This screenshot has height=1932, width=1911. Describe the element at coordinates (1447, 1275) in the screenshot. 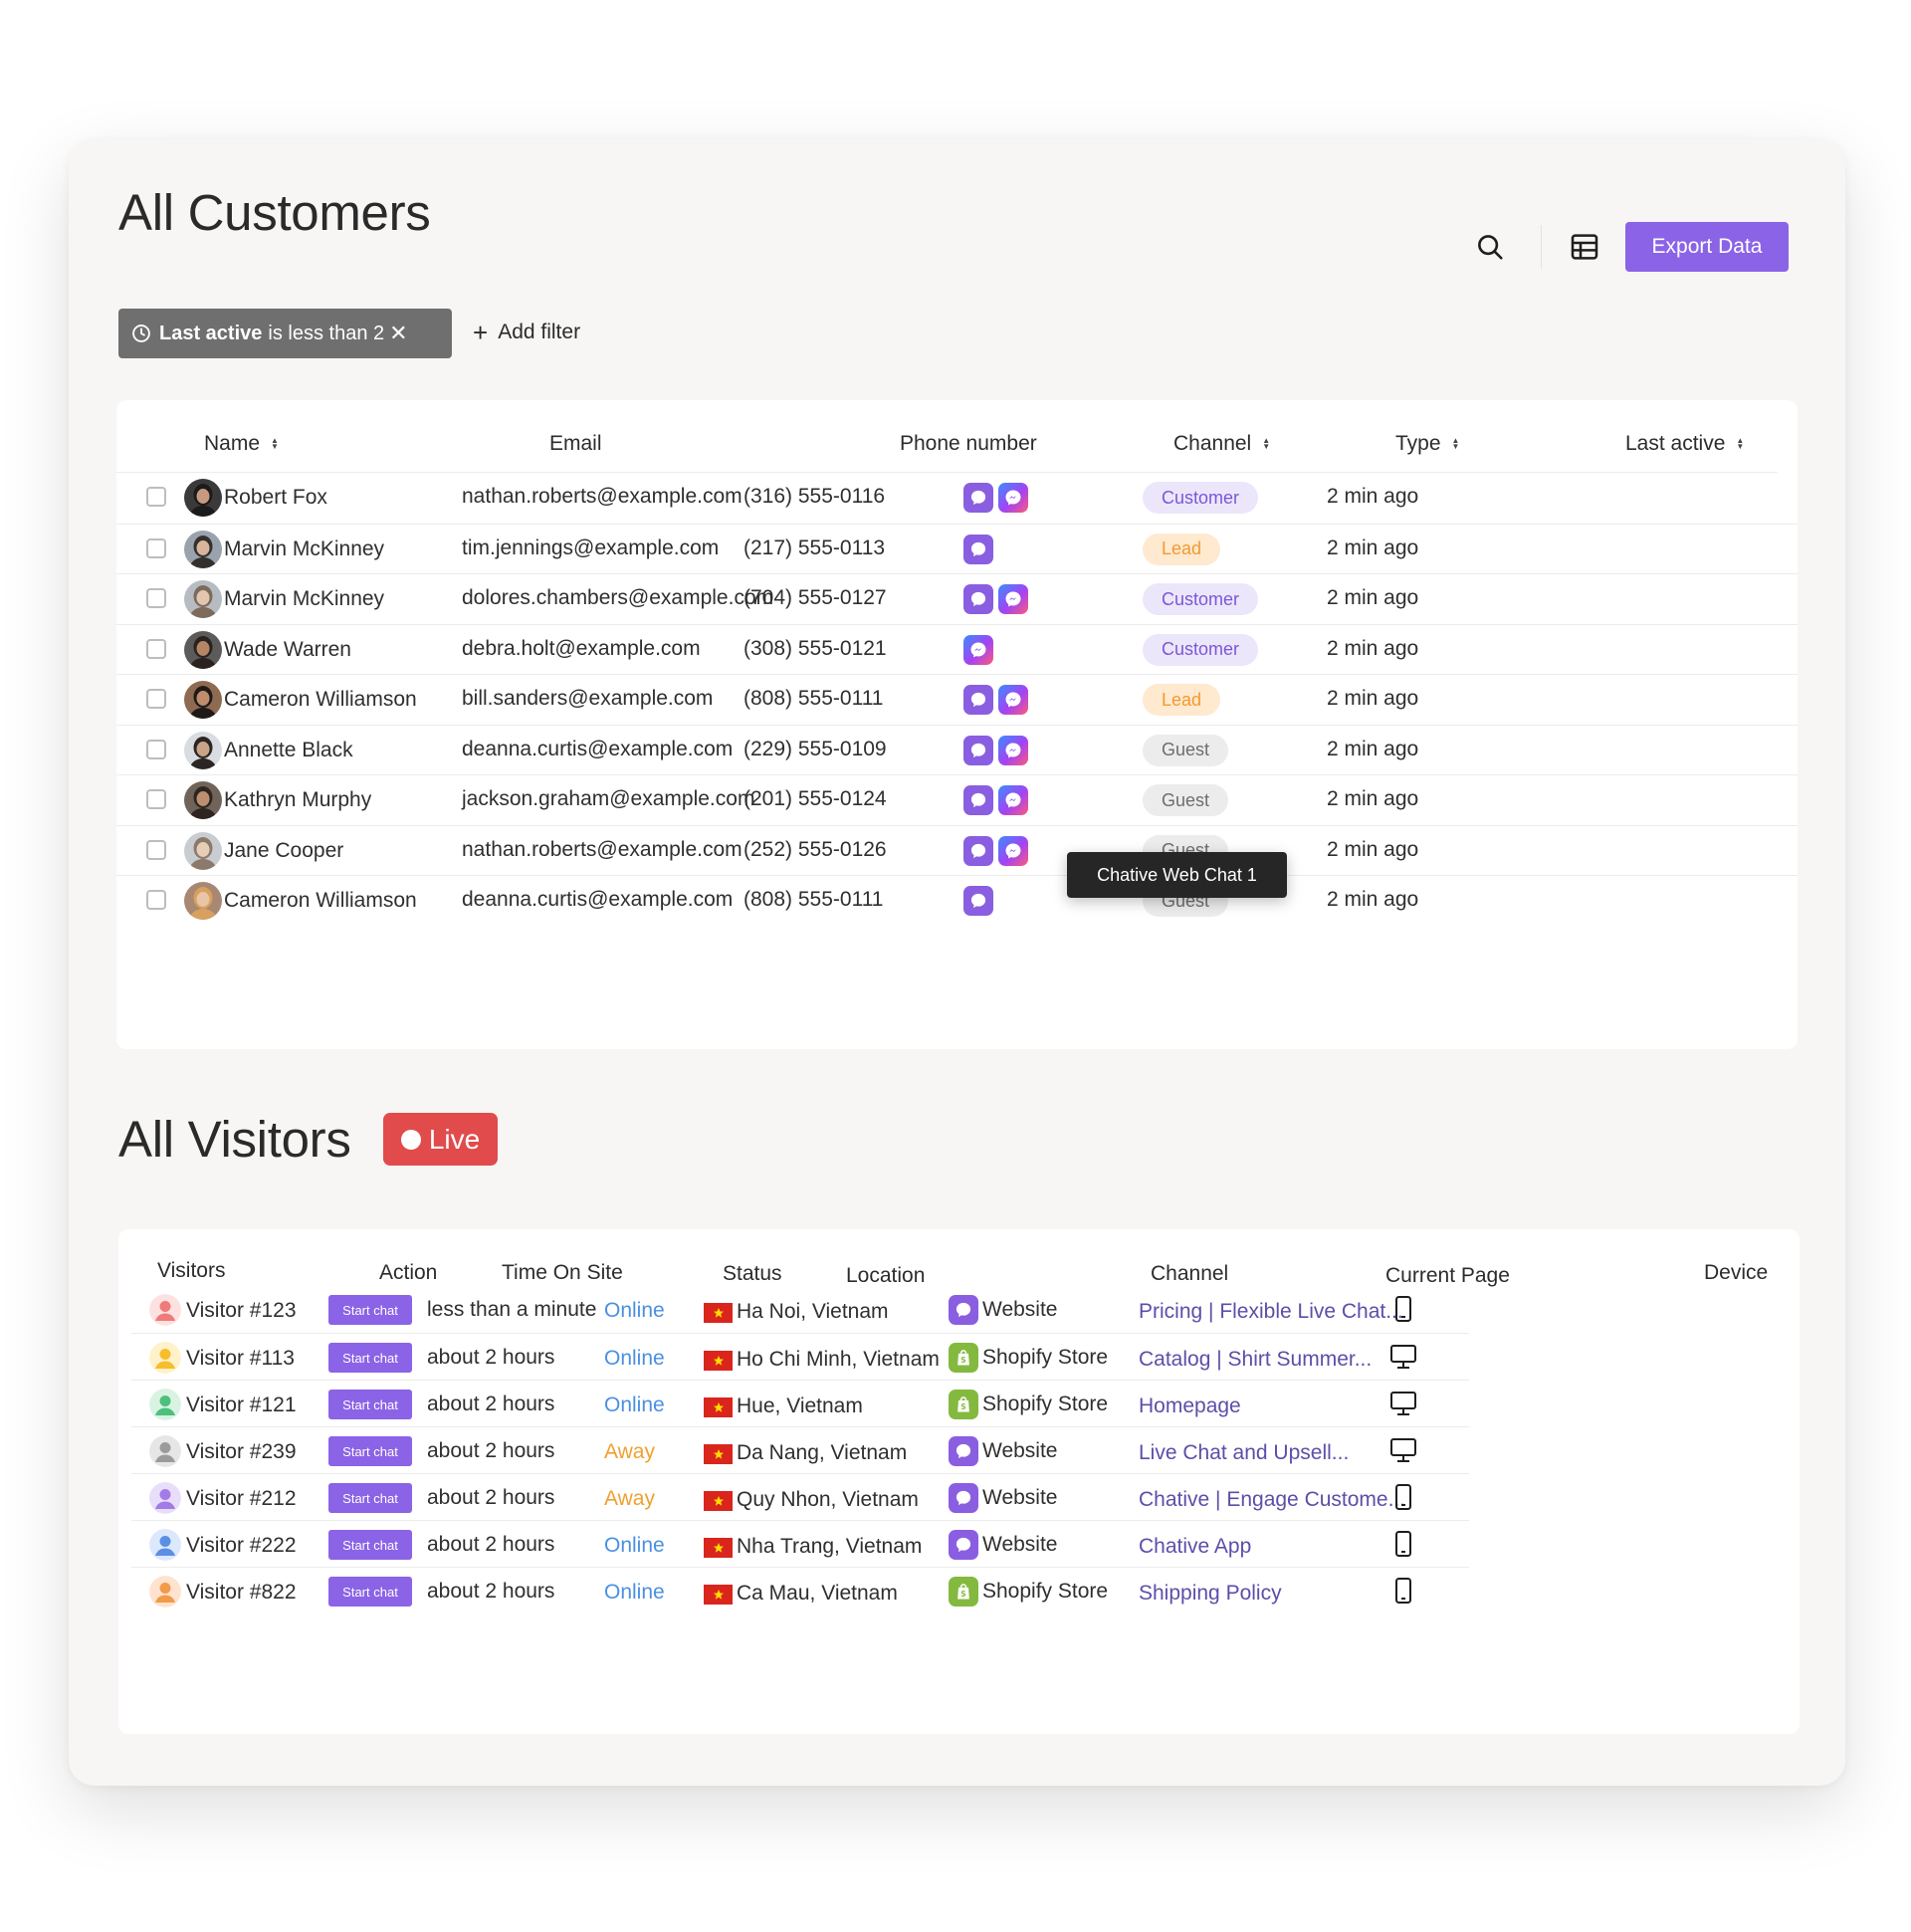

I see `column-header-current-page: Current Page` at that location.